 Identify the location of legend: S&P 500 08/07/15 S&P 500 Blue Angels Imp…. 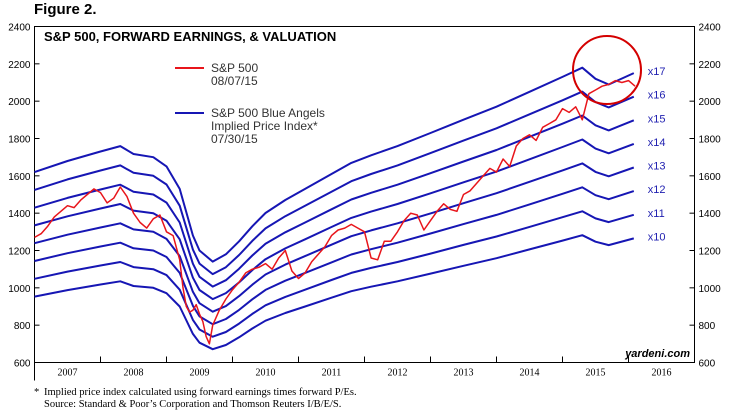
(250, 103).